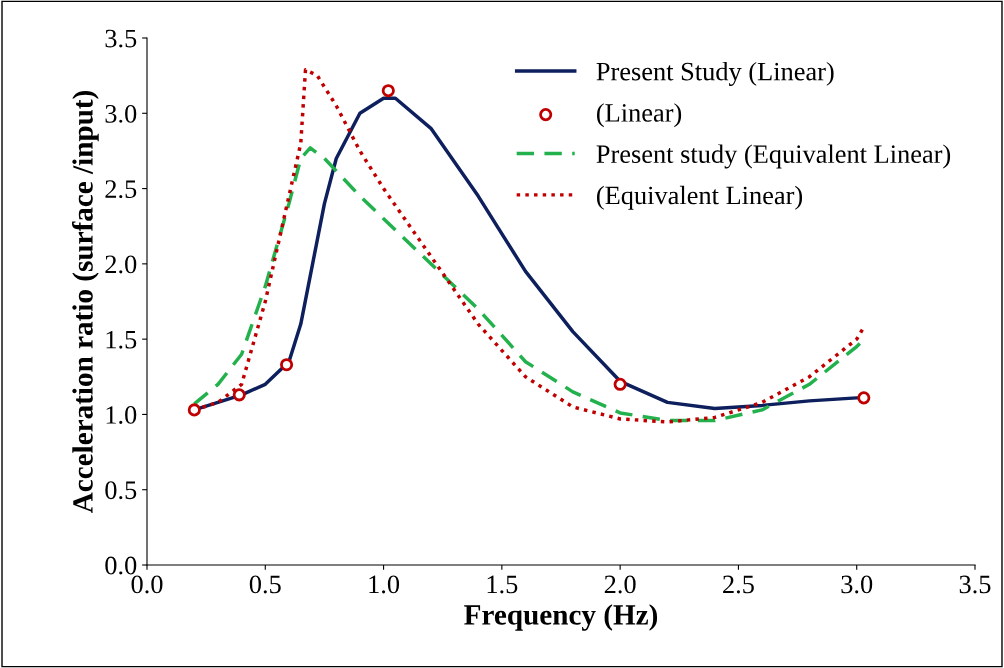  What do you see at coordinates (121, 339) in the screenshot?
I see `y-tick-label: 1.5` at bounding box center [121, 339].